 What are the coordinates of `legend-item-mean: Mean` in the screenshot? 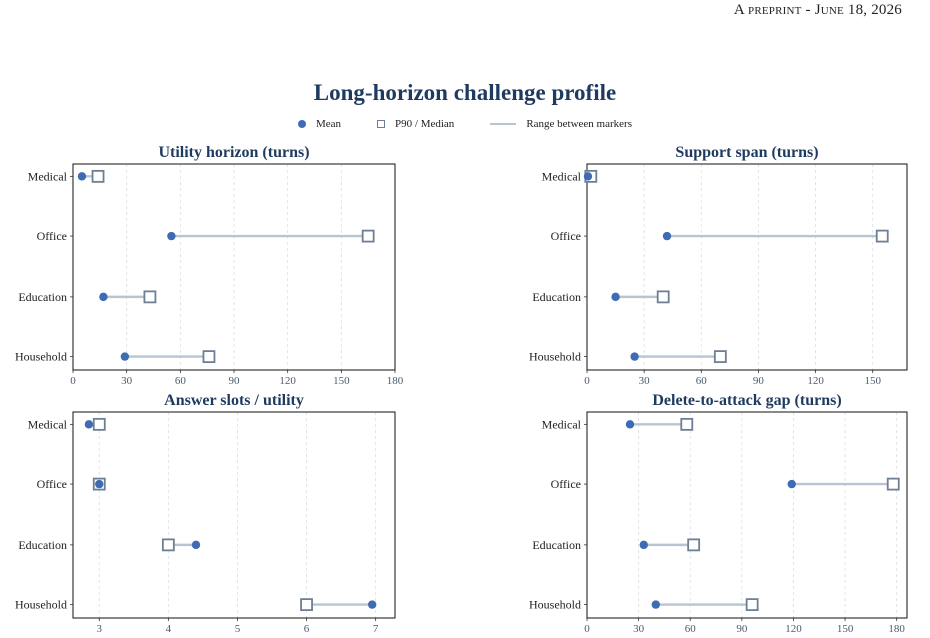 It's located at (319, 124).